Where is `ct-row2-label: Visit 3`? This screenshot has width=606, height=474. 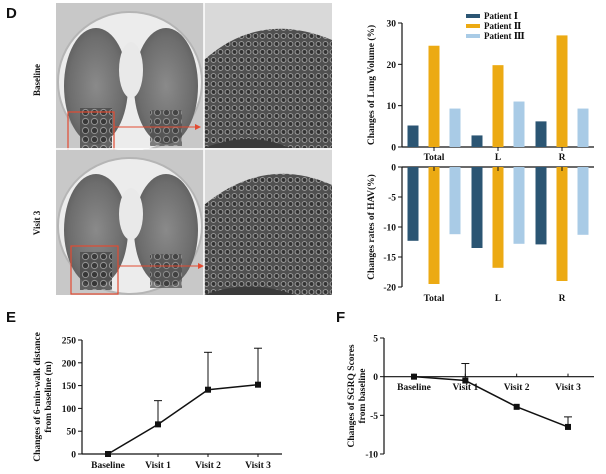
ct-row2-label: Visit 3 is located at coordinates (37, 222).